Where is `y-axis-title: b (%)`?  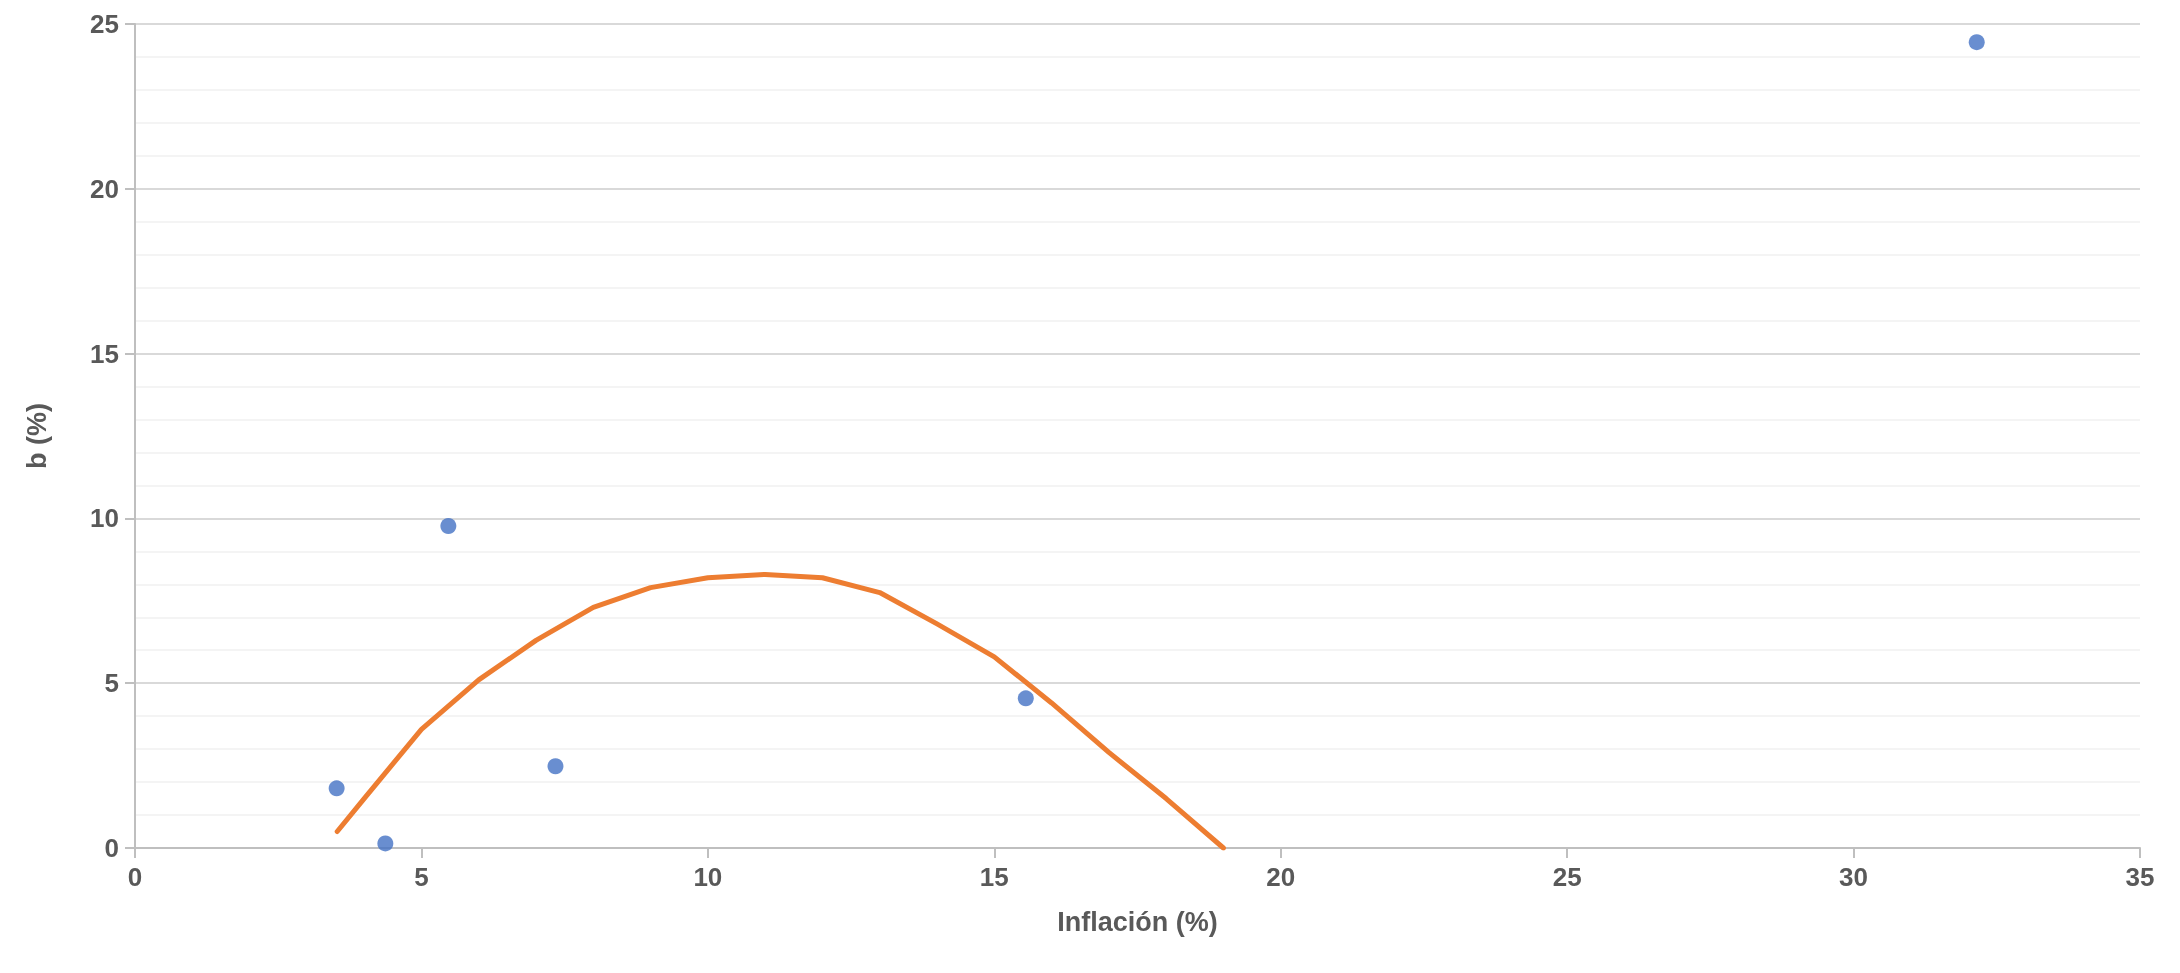
y-axis-title: b (%) is located at coordinates (36, 436).